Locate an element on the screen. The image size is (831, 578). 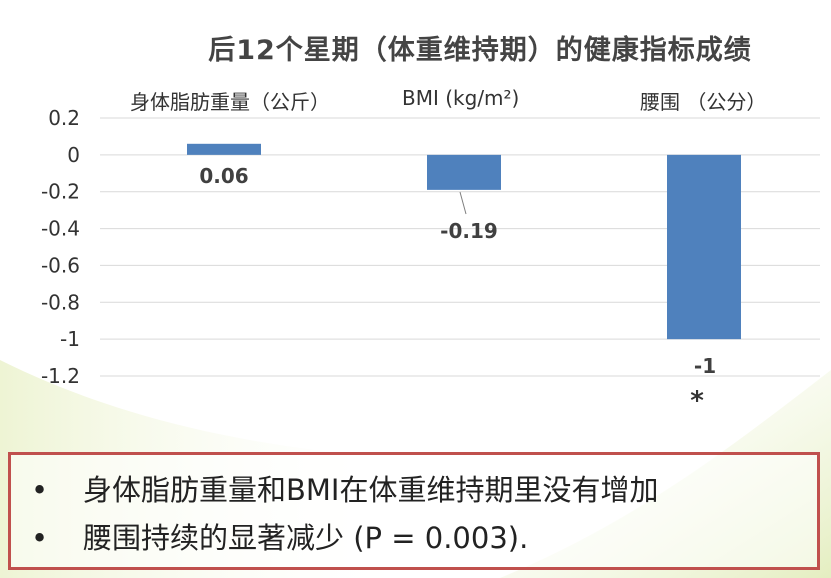
y-tick-label: 0 is located at coordinates (73, 155).